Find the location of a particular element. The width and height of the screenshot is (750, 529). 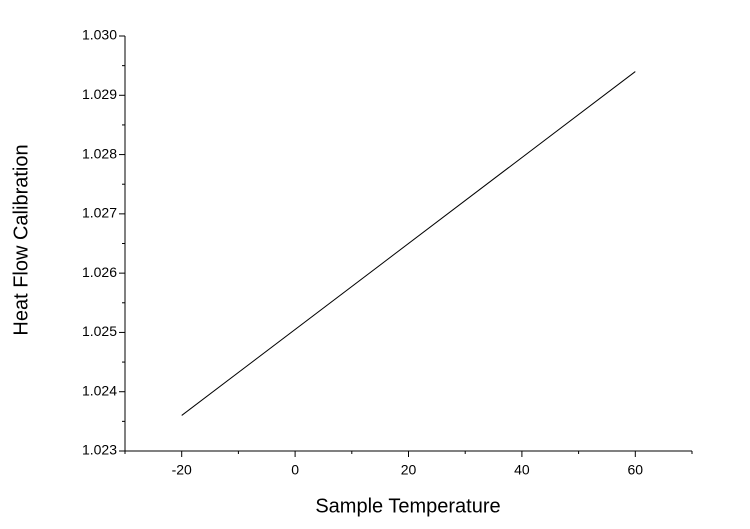

x-tick-label: -20 is located at coordinates (182, 470).